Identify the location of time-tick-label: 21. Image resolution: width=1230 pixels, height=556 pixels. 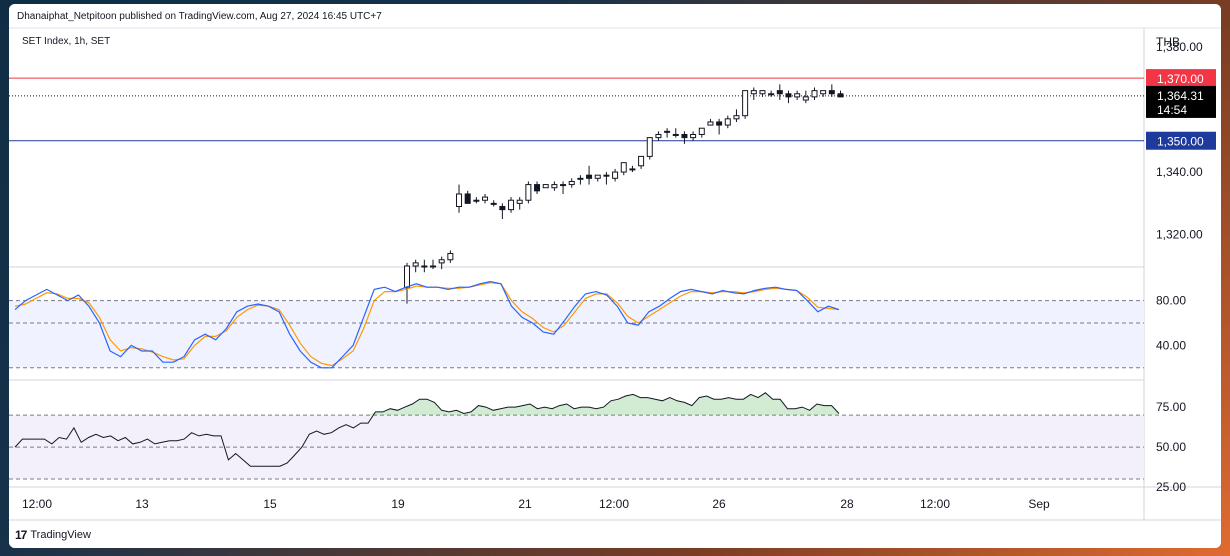
(525, 504).